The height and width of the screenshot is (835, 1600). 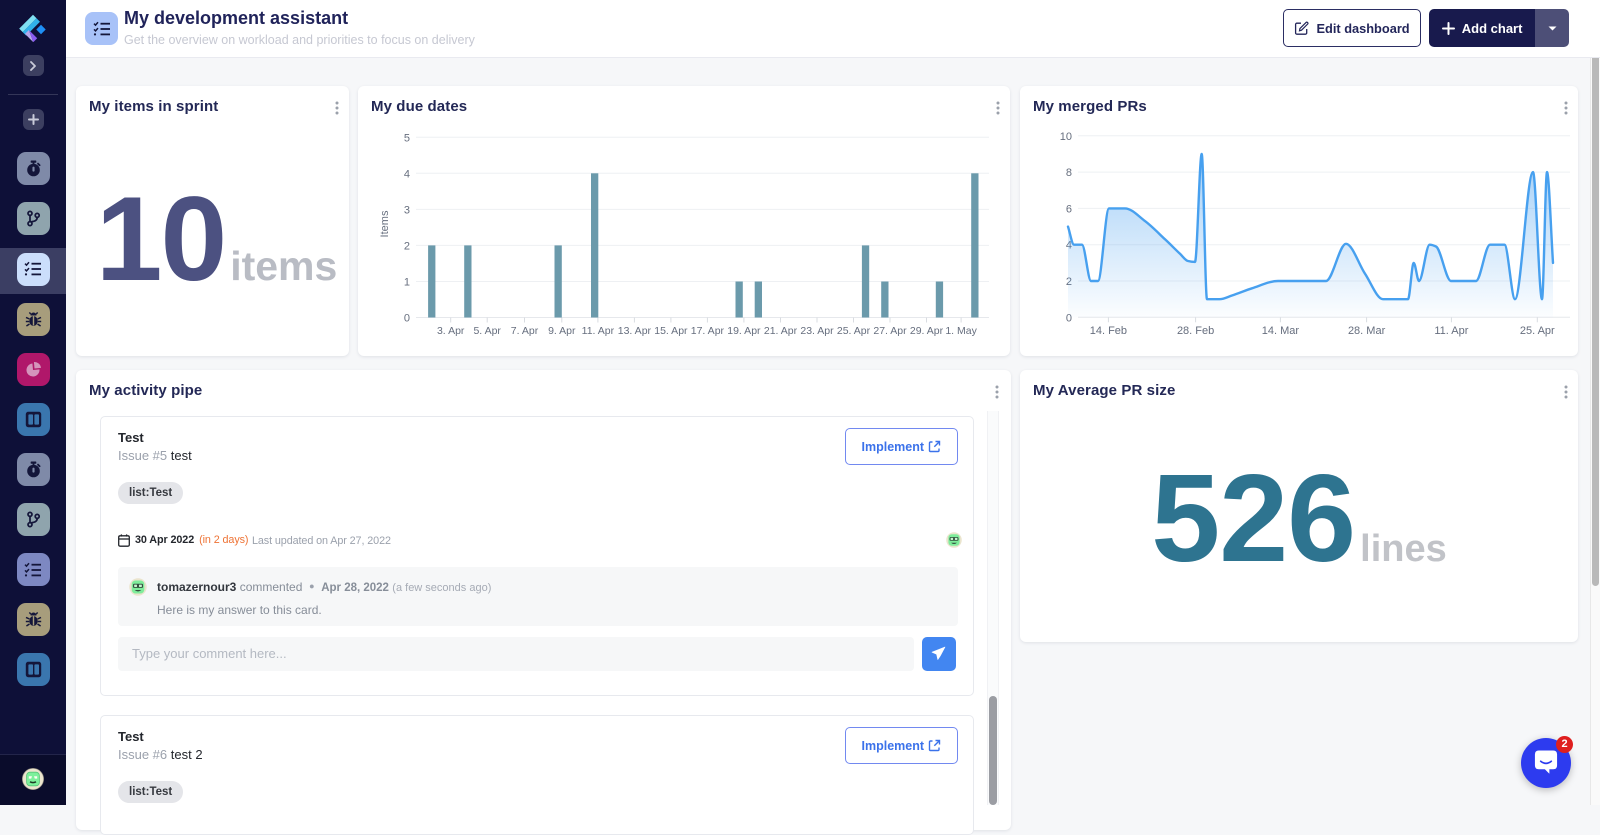 I want to click on svg-text: 6, so click(x=1069, y=209).